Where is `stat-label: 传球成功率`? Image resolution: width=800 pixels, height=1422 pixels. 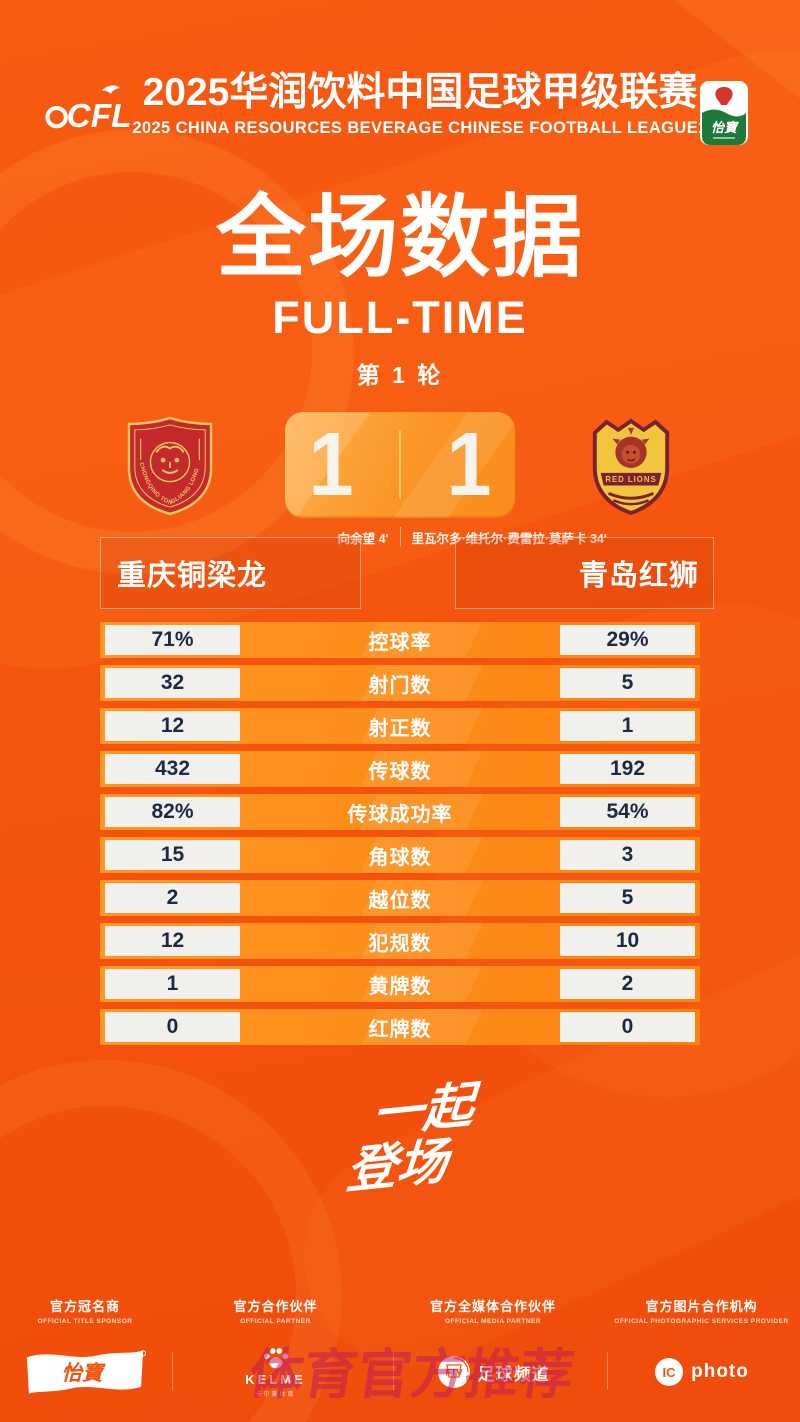
stat-label: 传球成功率 is located at coordinates (400, 814).